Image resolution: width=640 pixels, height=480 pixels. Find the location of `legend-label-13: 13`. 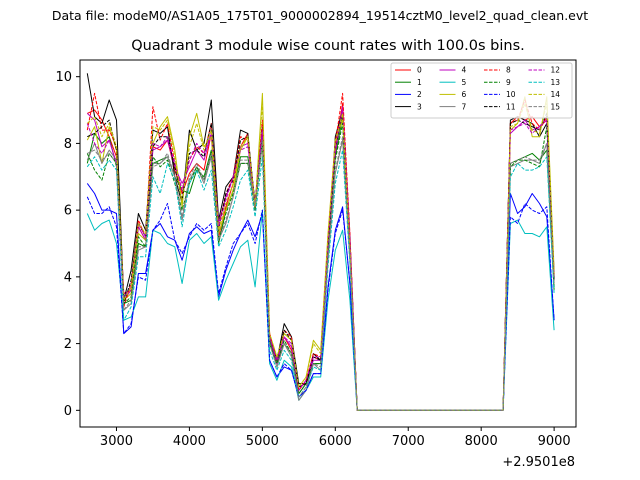

legend-label-13: 13 is located at coordinates (556, 82).